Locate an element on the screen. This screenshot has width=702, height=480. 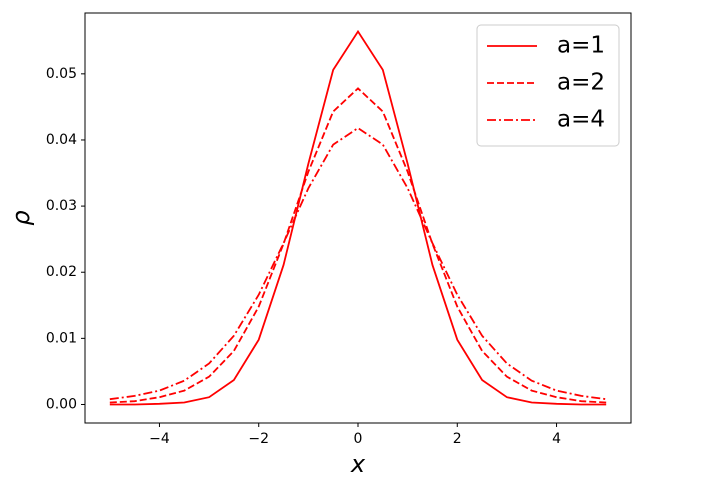
x-tick-label: −4 is located at coordinates (159, 439).